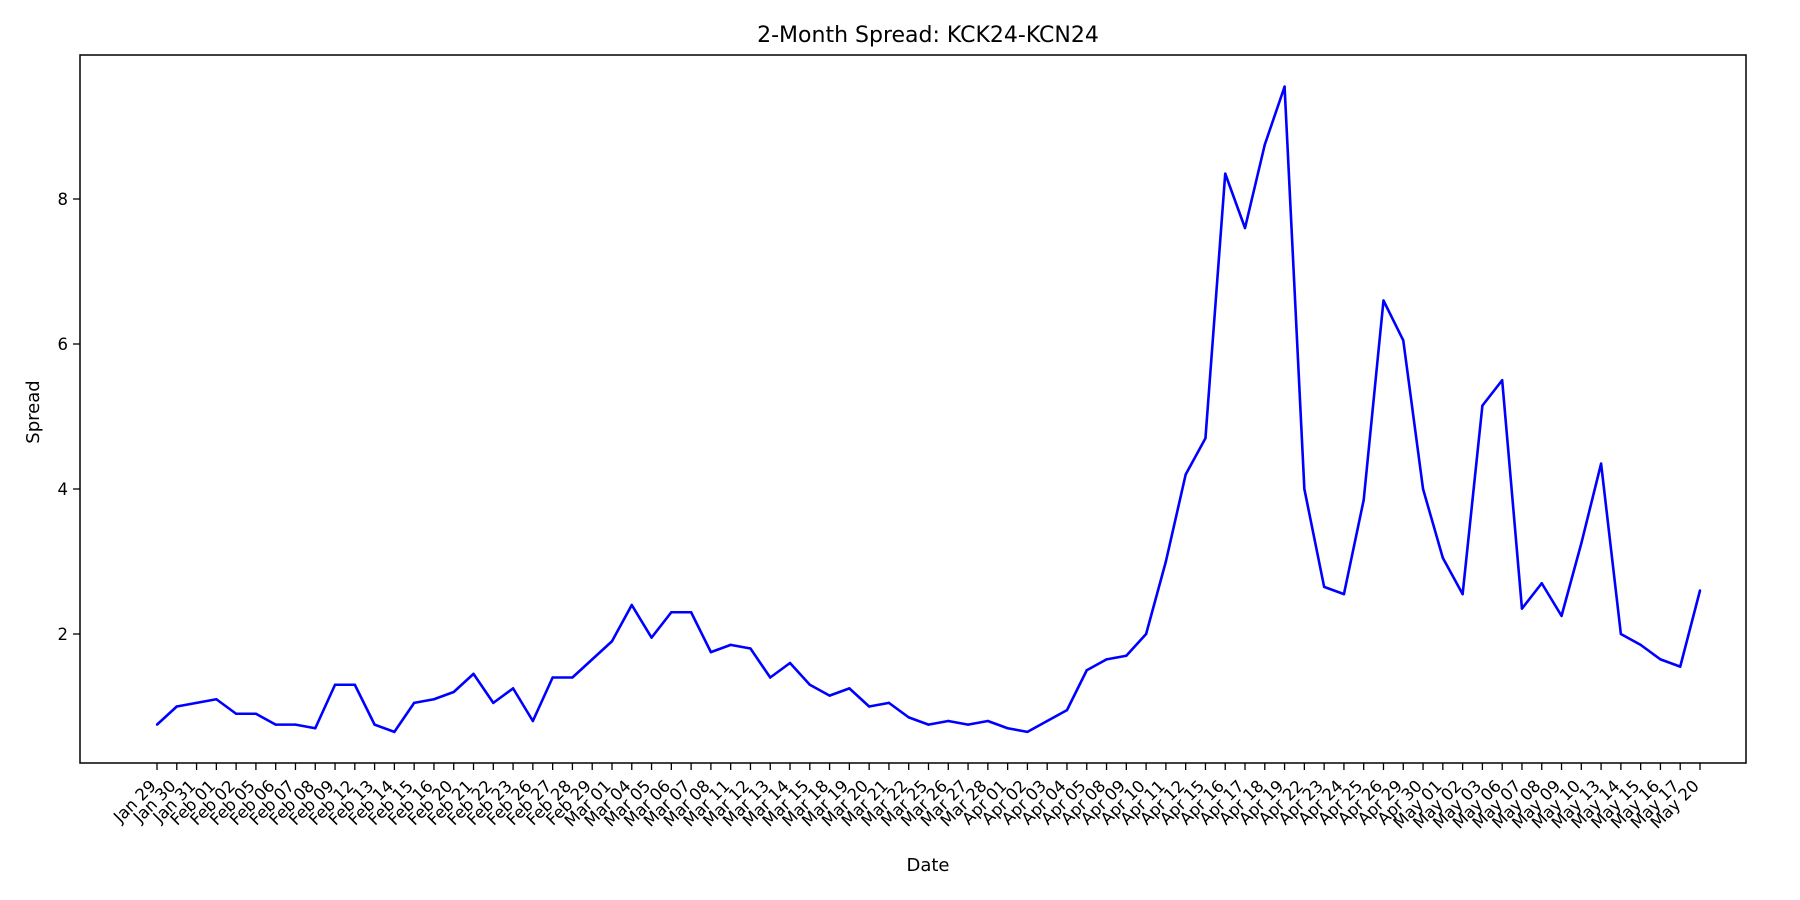 This screenshot has width=1800, height=900. What do you see at coordinates (63, 199) in the screenshot?
I see `y-tick-label: 8` at bounding box center [63, 199].